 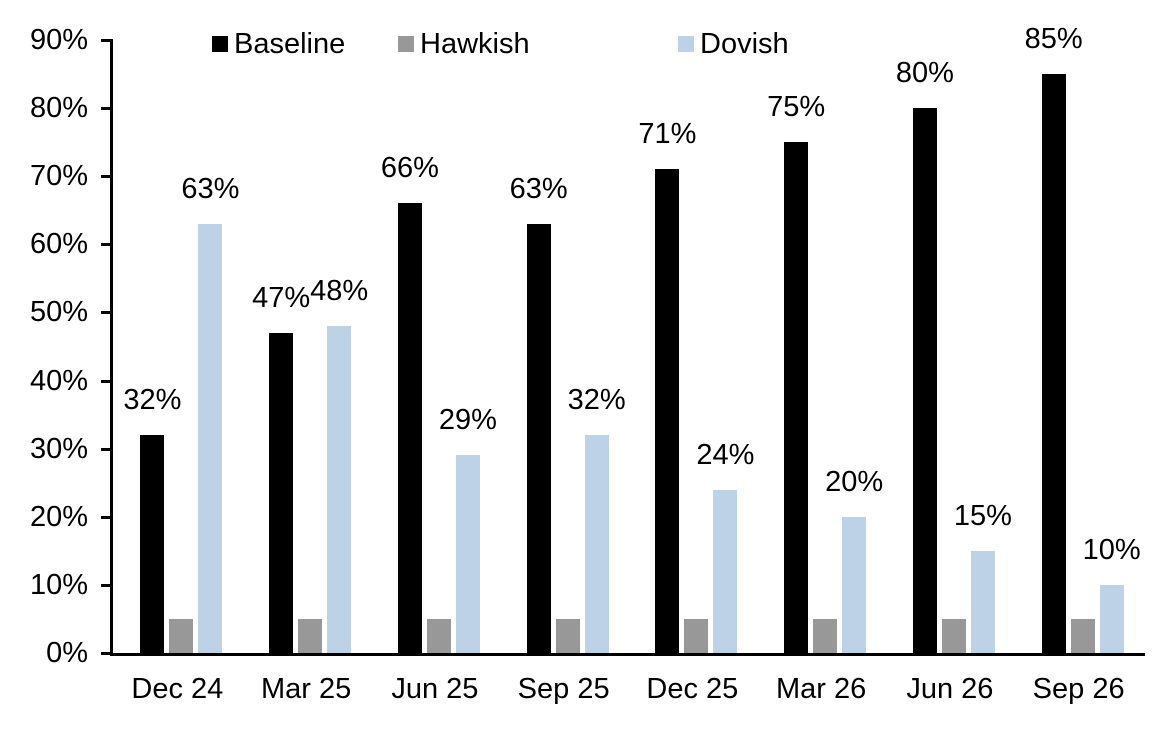 What do you see at coordinates (627, 654) in the screenshot?
I see `x-axis-line` at bounding box center [627, 654].